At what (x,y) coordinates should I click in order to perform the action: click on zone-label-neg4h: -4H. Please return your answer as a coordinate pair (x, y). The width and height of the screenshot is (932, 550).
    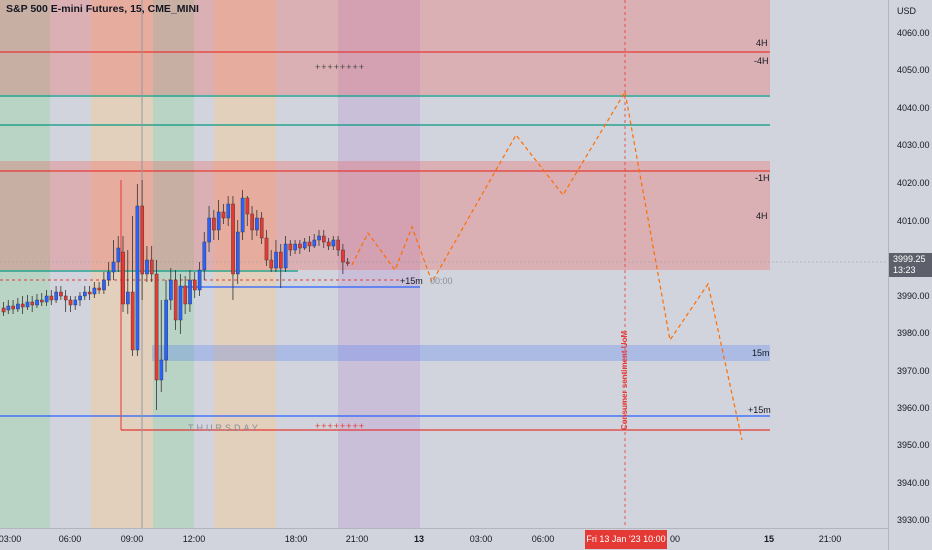
    Looking at the image, I should click on (761, 61).